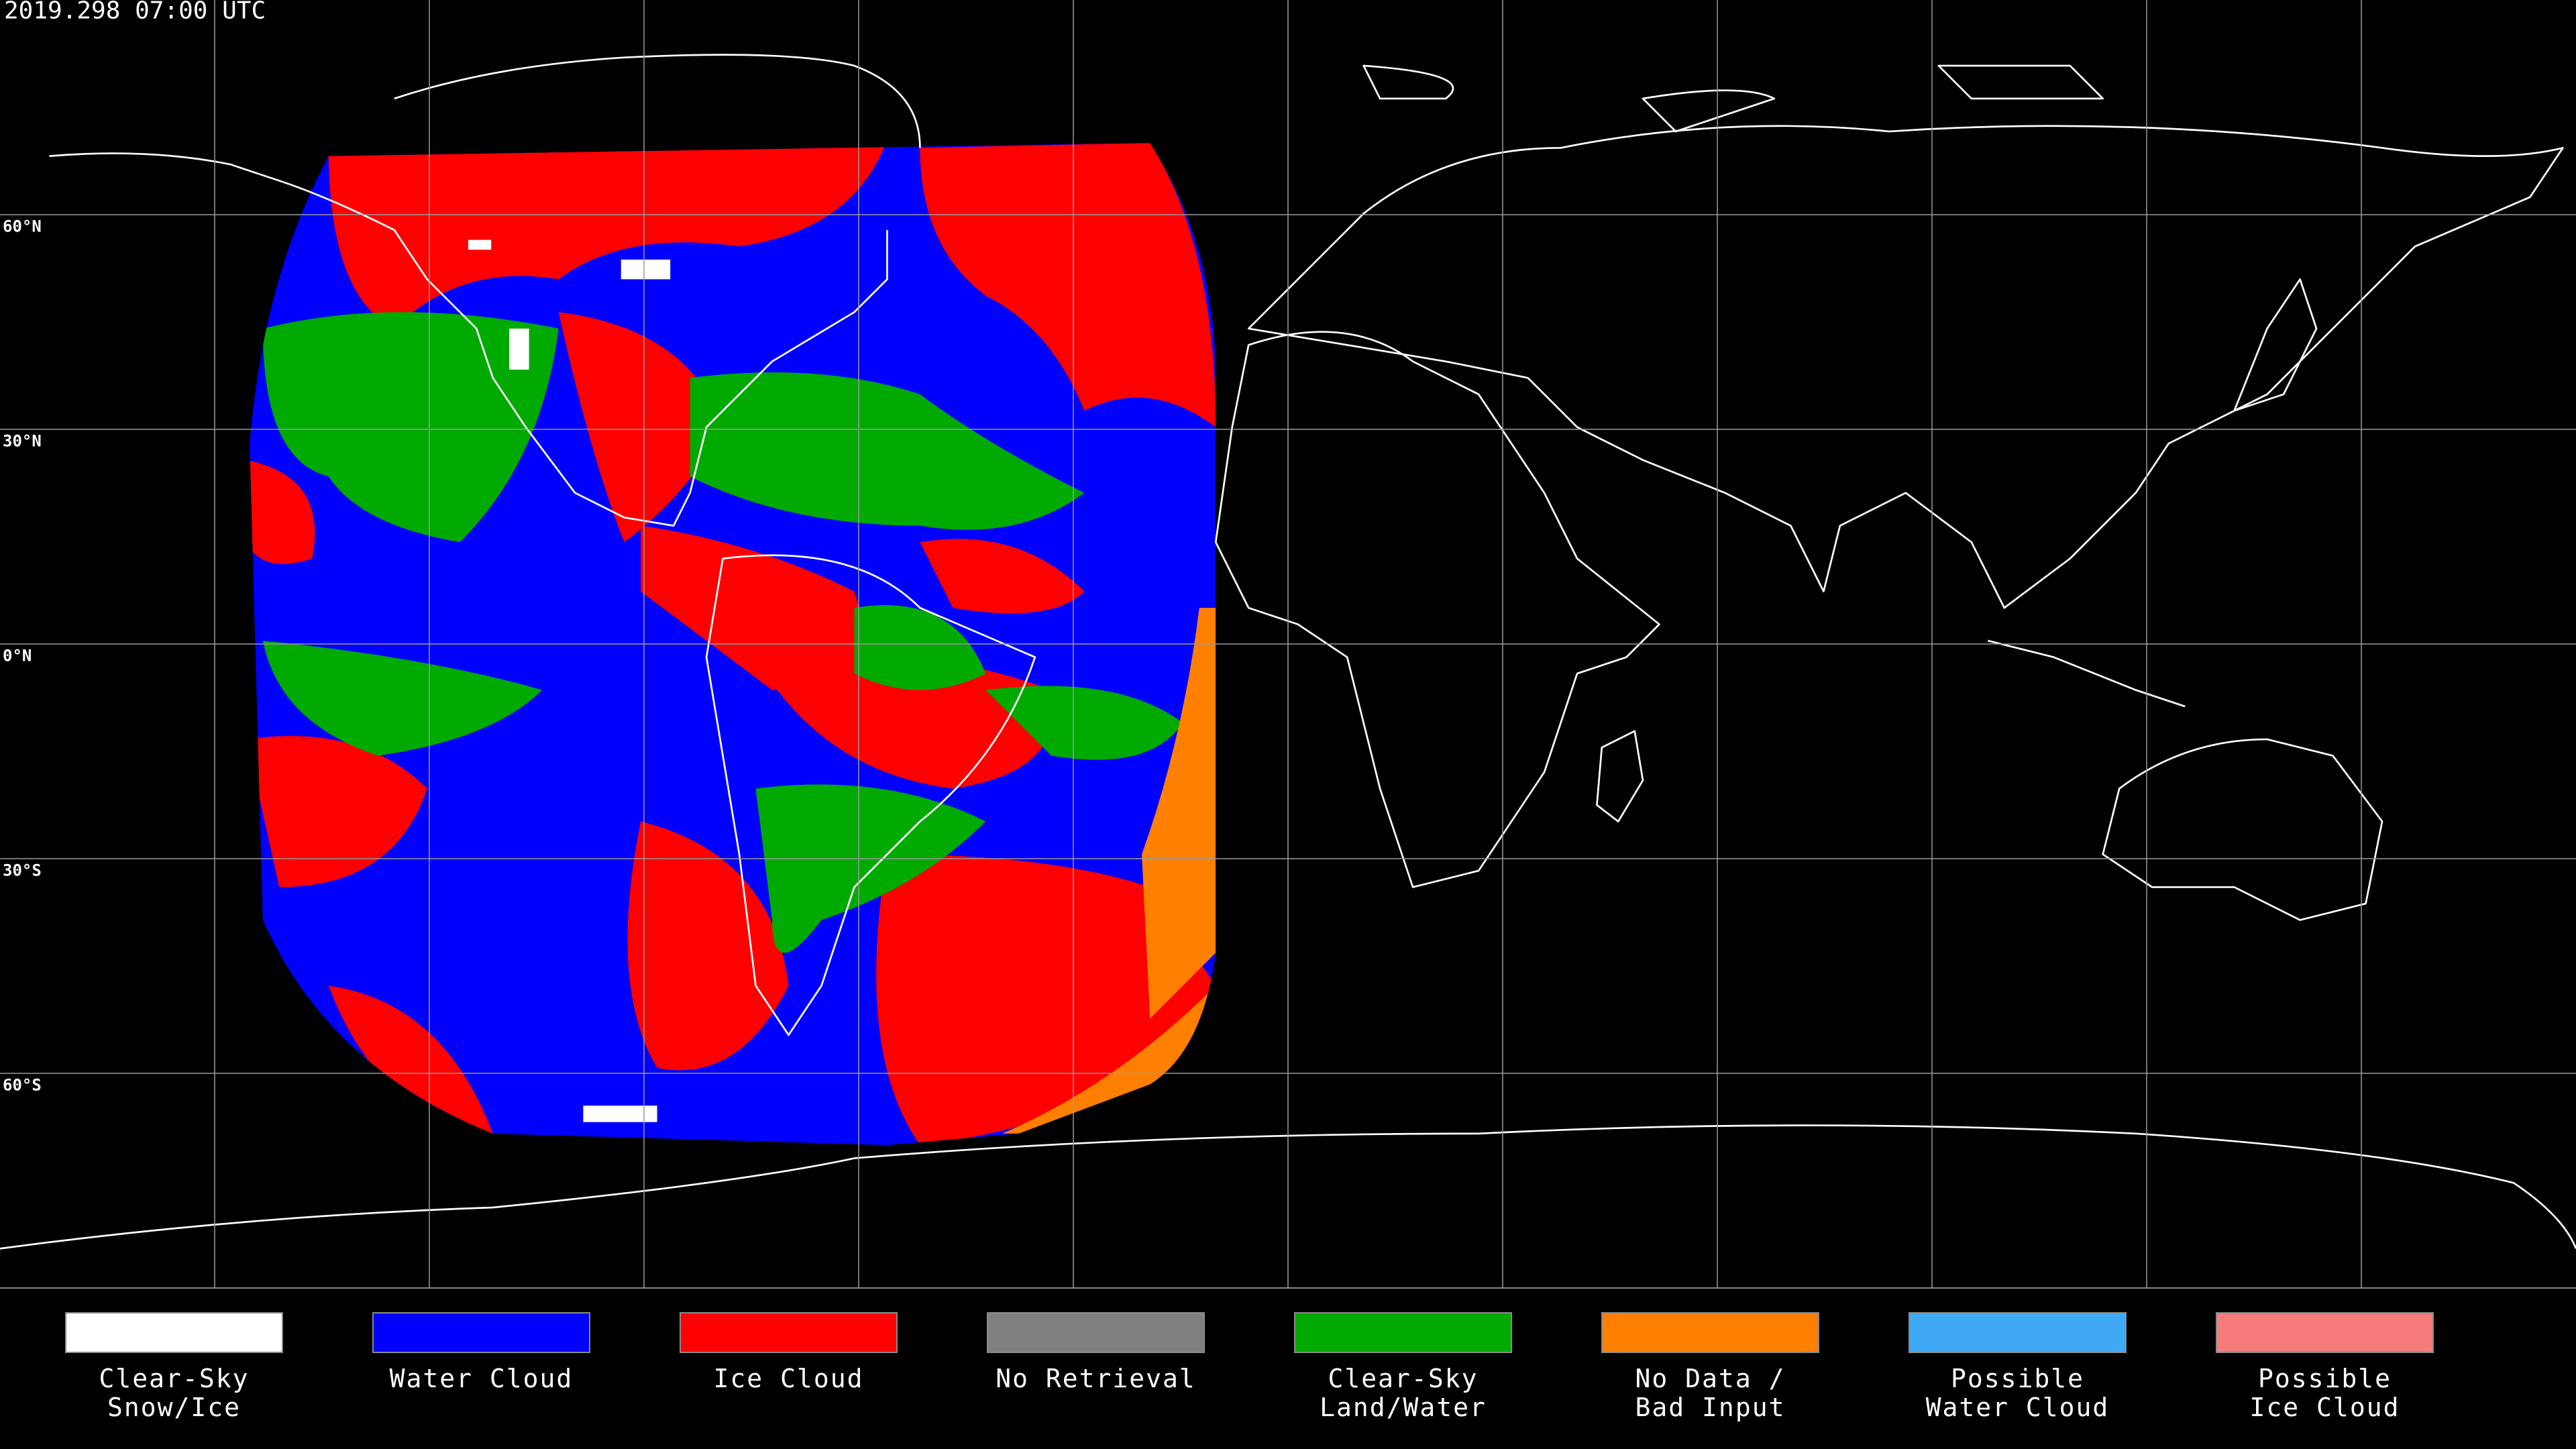 The width and height of the screenshot is (2576, 1449). What do you see at coordinates (1710, 1378) in the screenshot?
I see `legend-label: No Data /` at bounding box center [1710, 1378].